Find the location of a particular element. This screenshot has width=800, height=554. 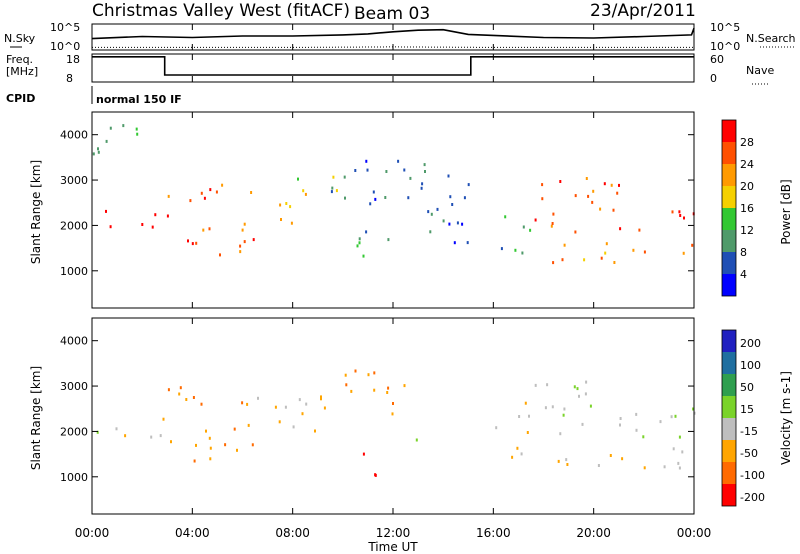

power-colorbar: Power [dB] 4 8 12 16 20 24 28 is located at coordinates (757, 208).